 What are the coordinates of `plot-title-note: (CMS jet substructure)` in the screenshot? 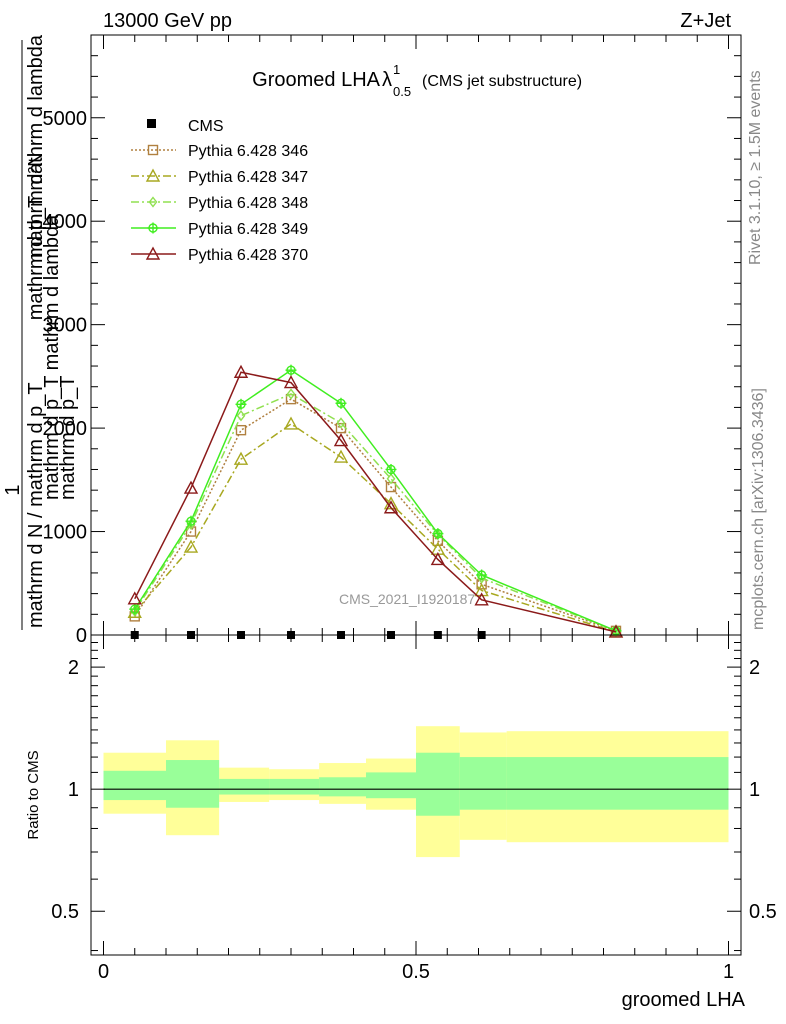 It's located at (502, 81).